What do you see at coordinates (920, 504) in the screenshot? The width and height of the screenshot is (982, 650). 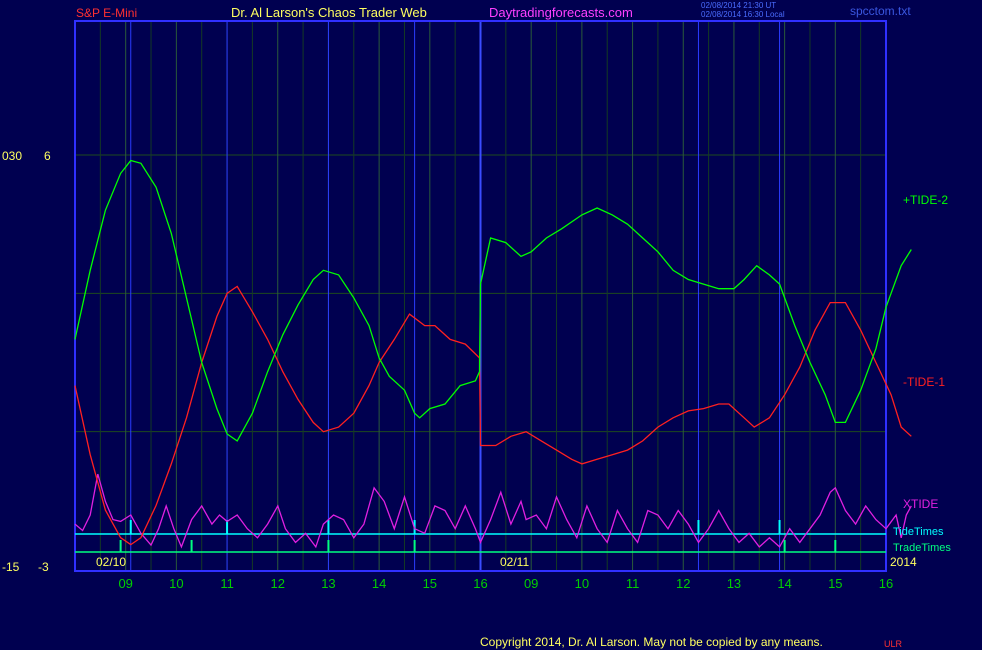 I see `legend-xtide: XTIDE` at bounding box center [920, 504].